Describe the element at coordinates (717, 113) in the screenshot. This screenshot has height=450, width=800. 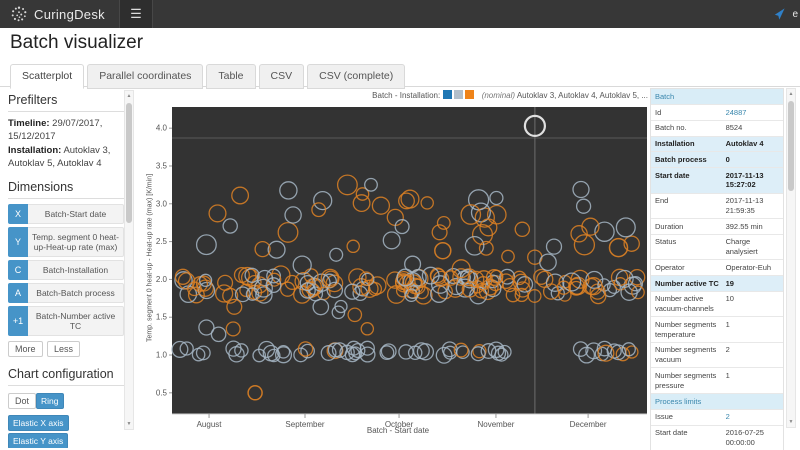
I see `detail-row: Id 24887` at that location.